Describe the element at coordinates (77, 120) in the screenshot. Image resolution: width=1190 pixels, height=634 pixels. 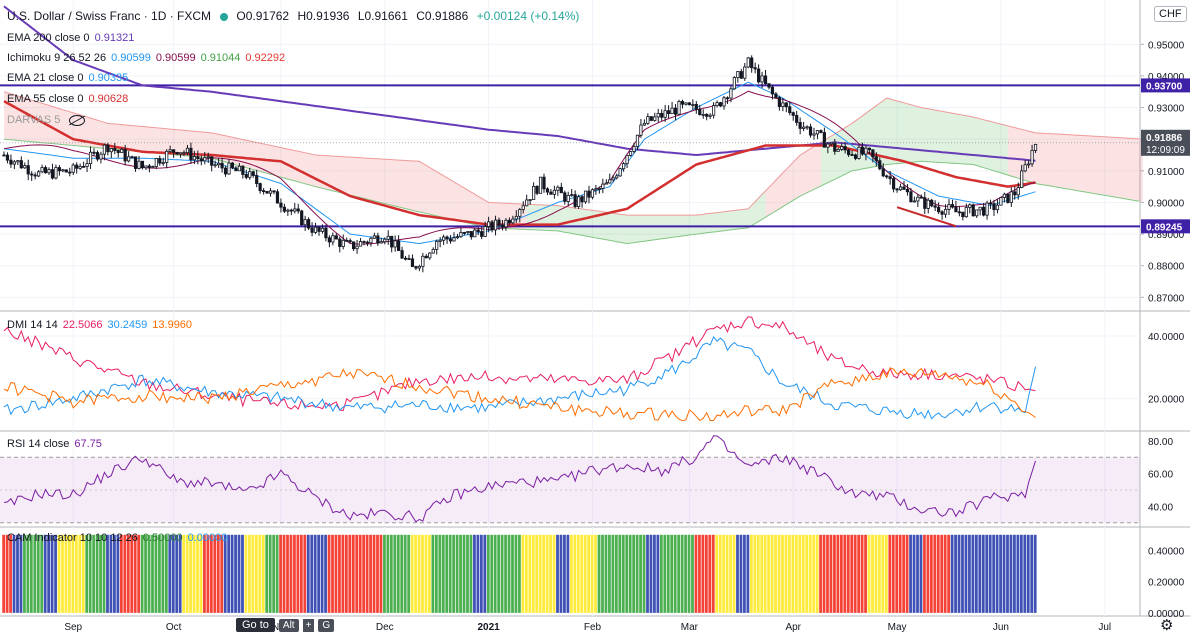
I see `hidden-eye-icon` at that location.